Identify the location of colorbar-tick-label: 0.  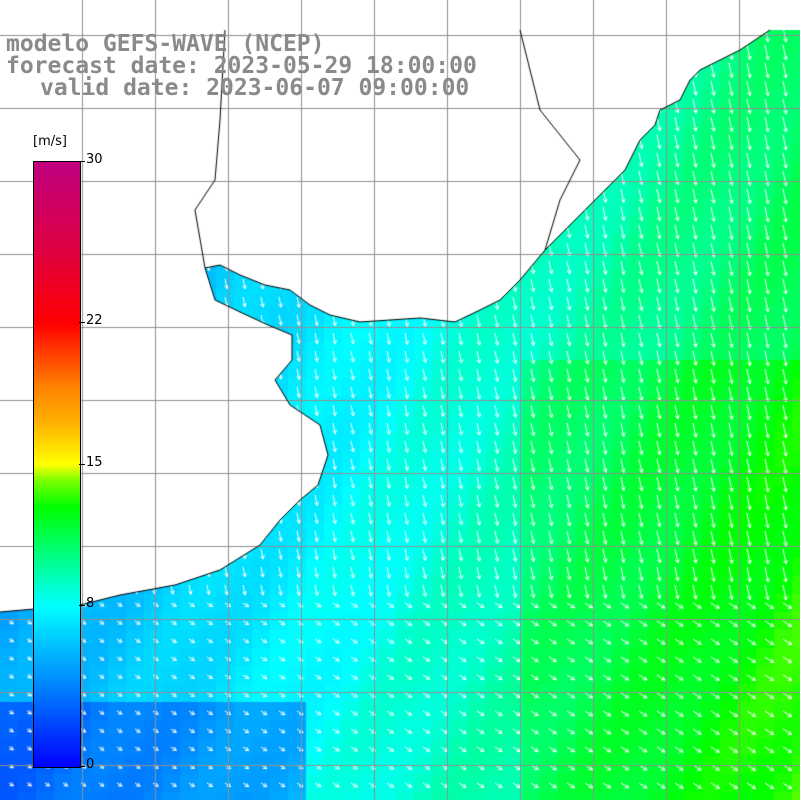
(90, 764).